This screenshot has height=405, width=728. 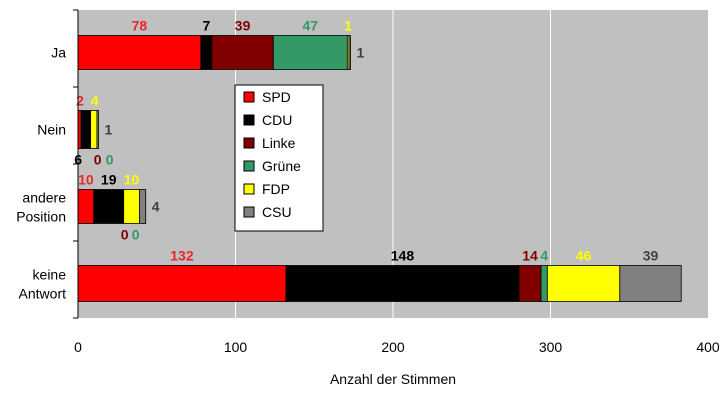 What do you see at coordinates (249, 166) in the screenshot?
I see `legend-swatch-grüne` at bounding box center [249, 166].